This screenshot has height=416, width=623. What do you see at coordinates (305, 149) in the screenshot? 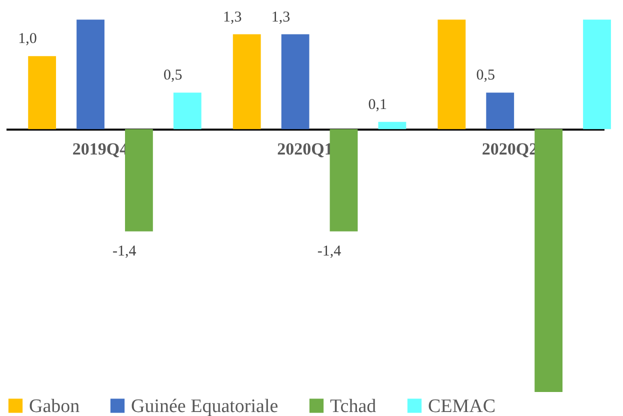
I see `x-tick-label: 2020Q1` at bounding box center [305, 149].